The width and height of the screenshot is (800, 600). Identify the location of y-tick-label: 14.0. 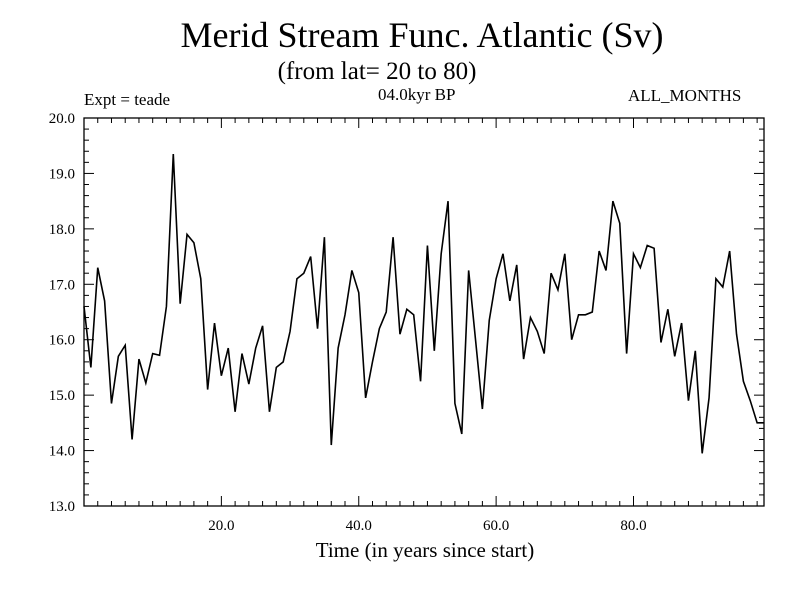
(62, 452).